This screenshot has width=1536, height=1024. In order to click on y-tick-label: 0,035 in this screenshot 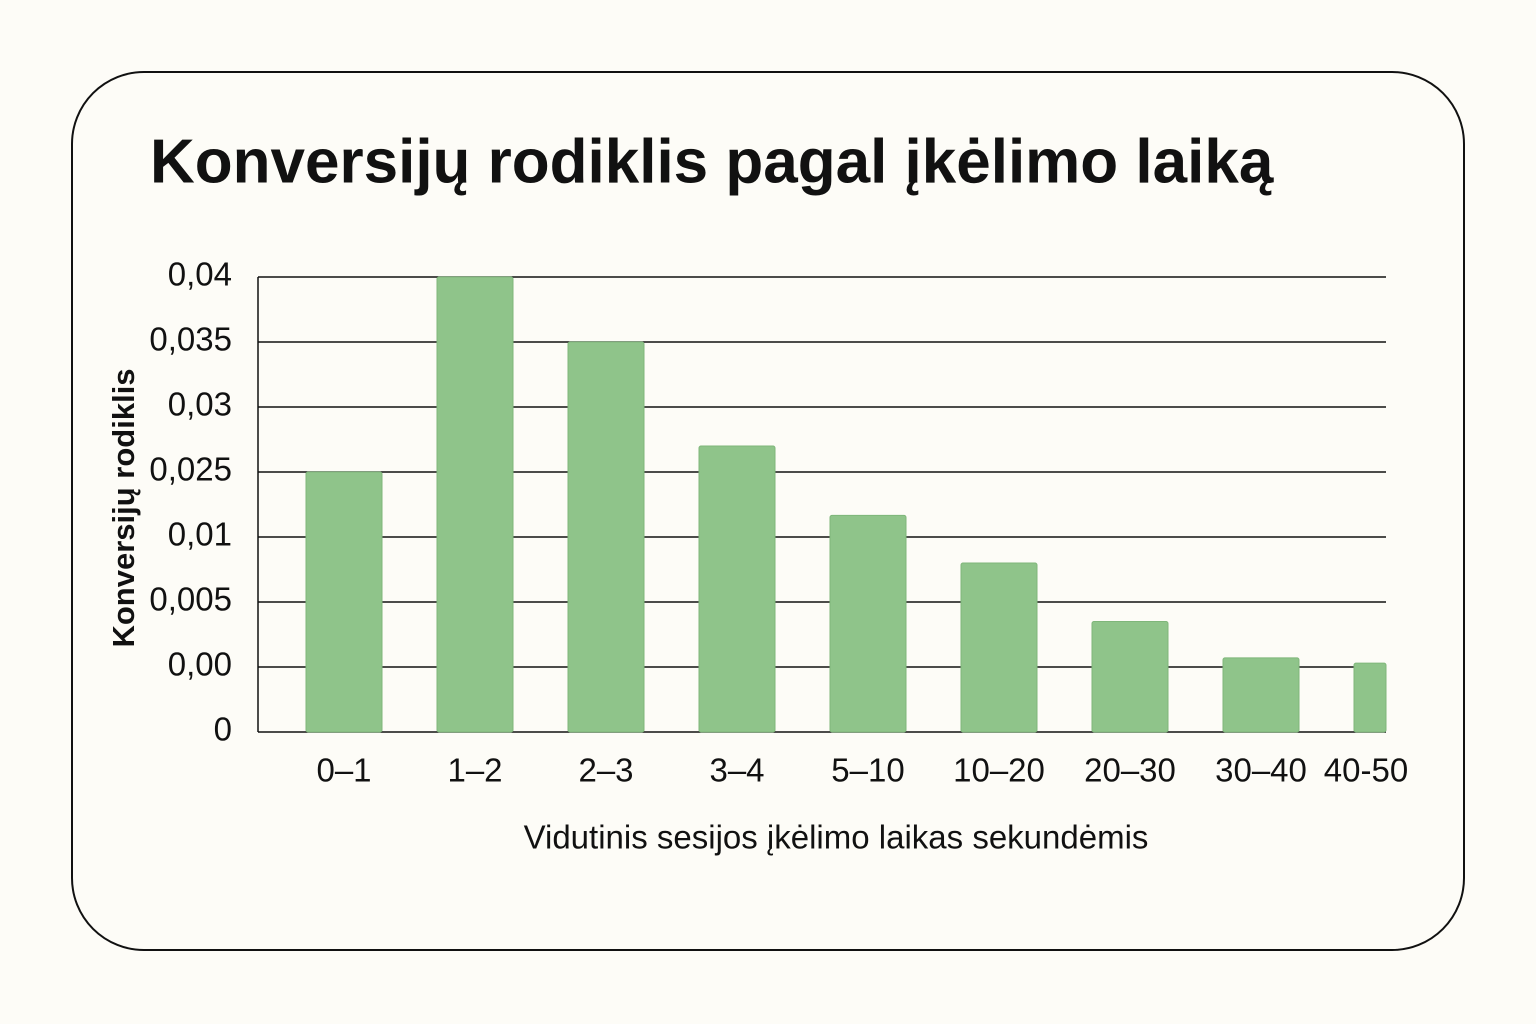, I will do `click(190, 339)`.